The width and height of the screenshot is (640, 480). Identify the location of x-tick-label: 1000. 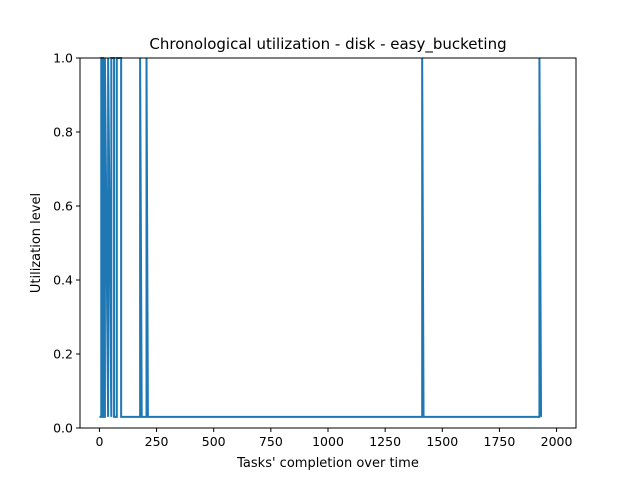
(328, 441).